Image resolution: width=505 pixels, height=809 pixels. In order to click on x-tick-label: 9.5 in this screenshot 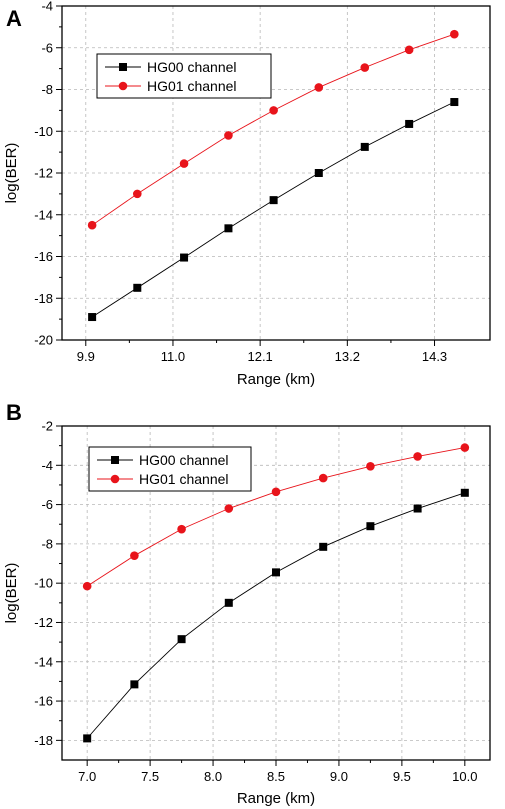, I will do `click(402, 776)`.